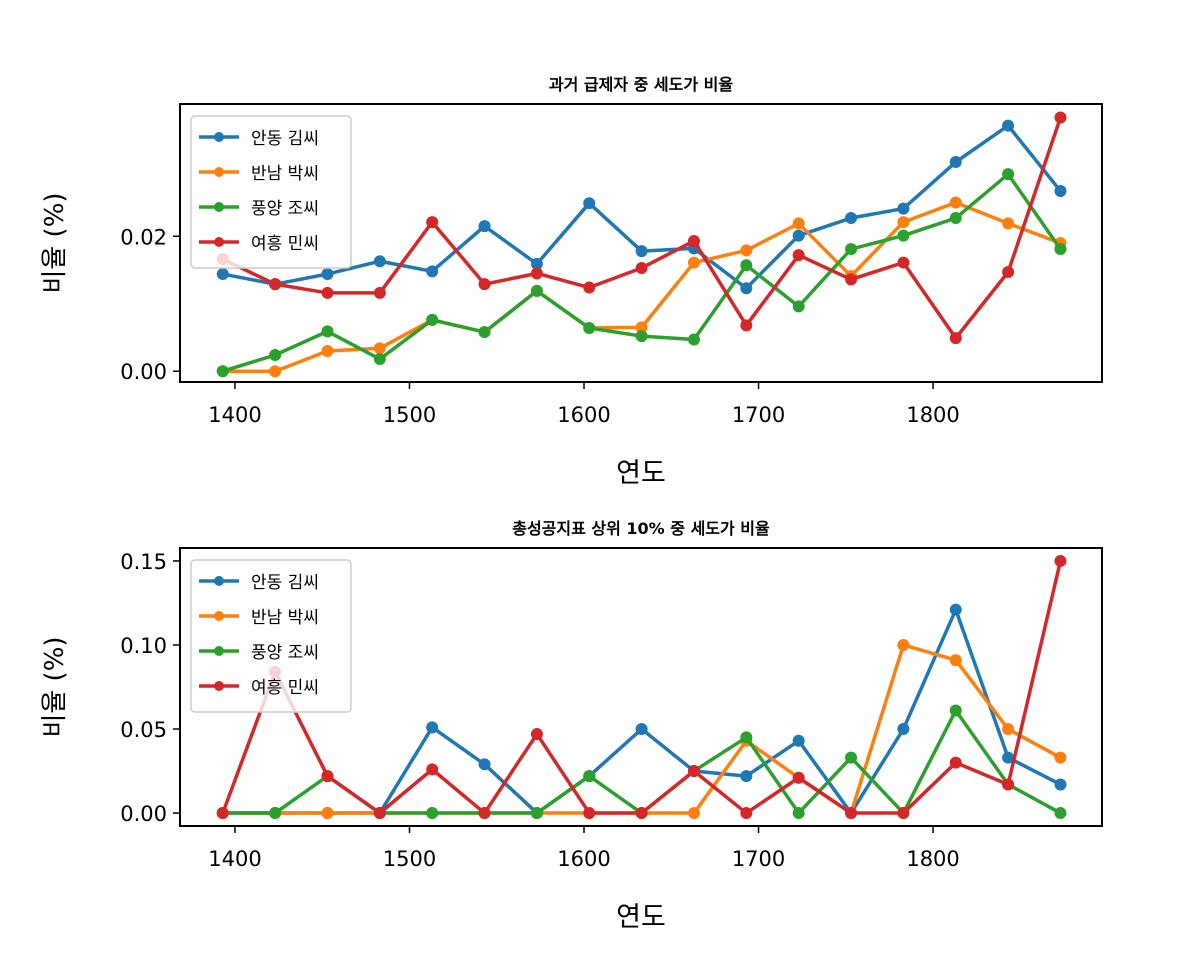 This screenshot has height=970, width=1200. I want to click on y-tick-label: 0.05, so click(143, 730).